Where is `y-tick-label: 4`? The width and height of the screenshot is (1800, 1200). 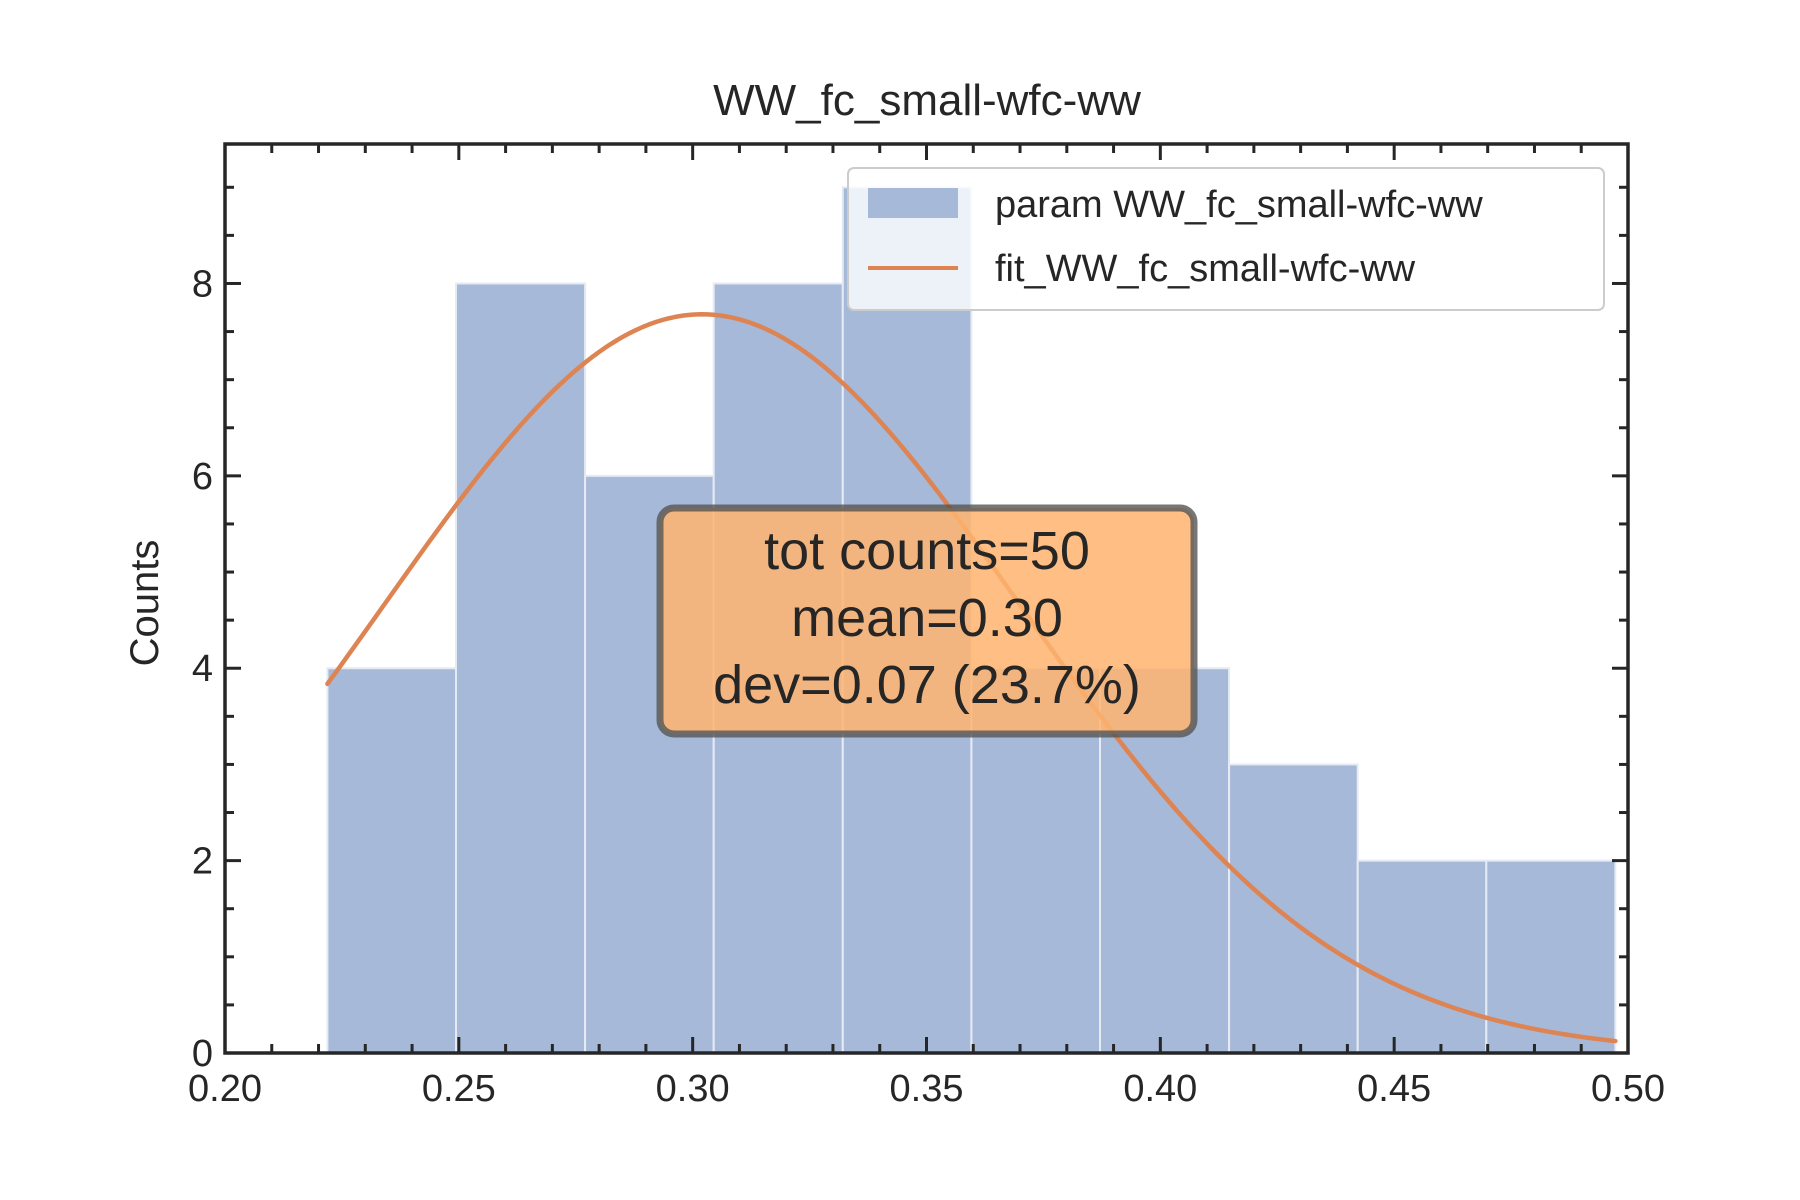
y-tick-label: 4 is located at coordinates (202, 669).